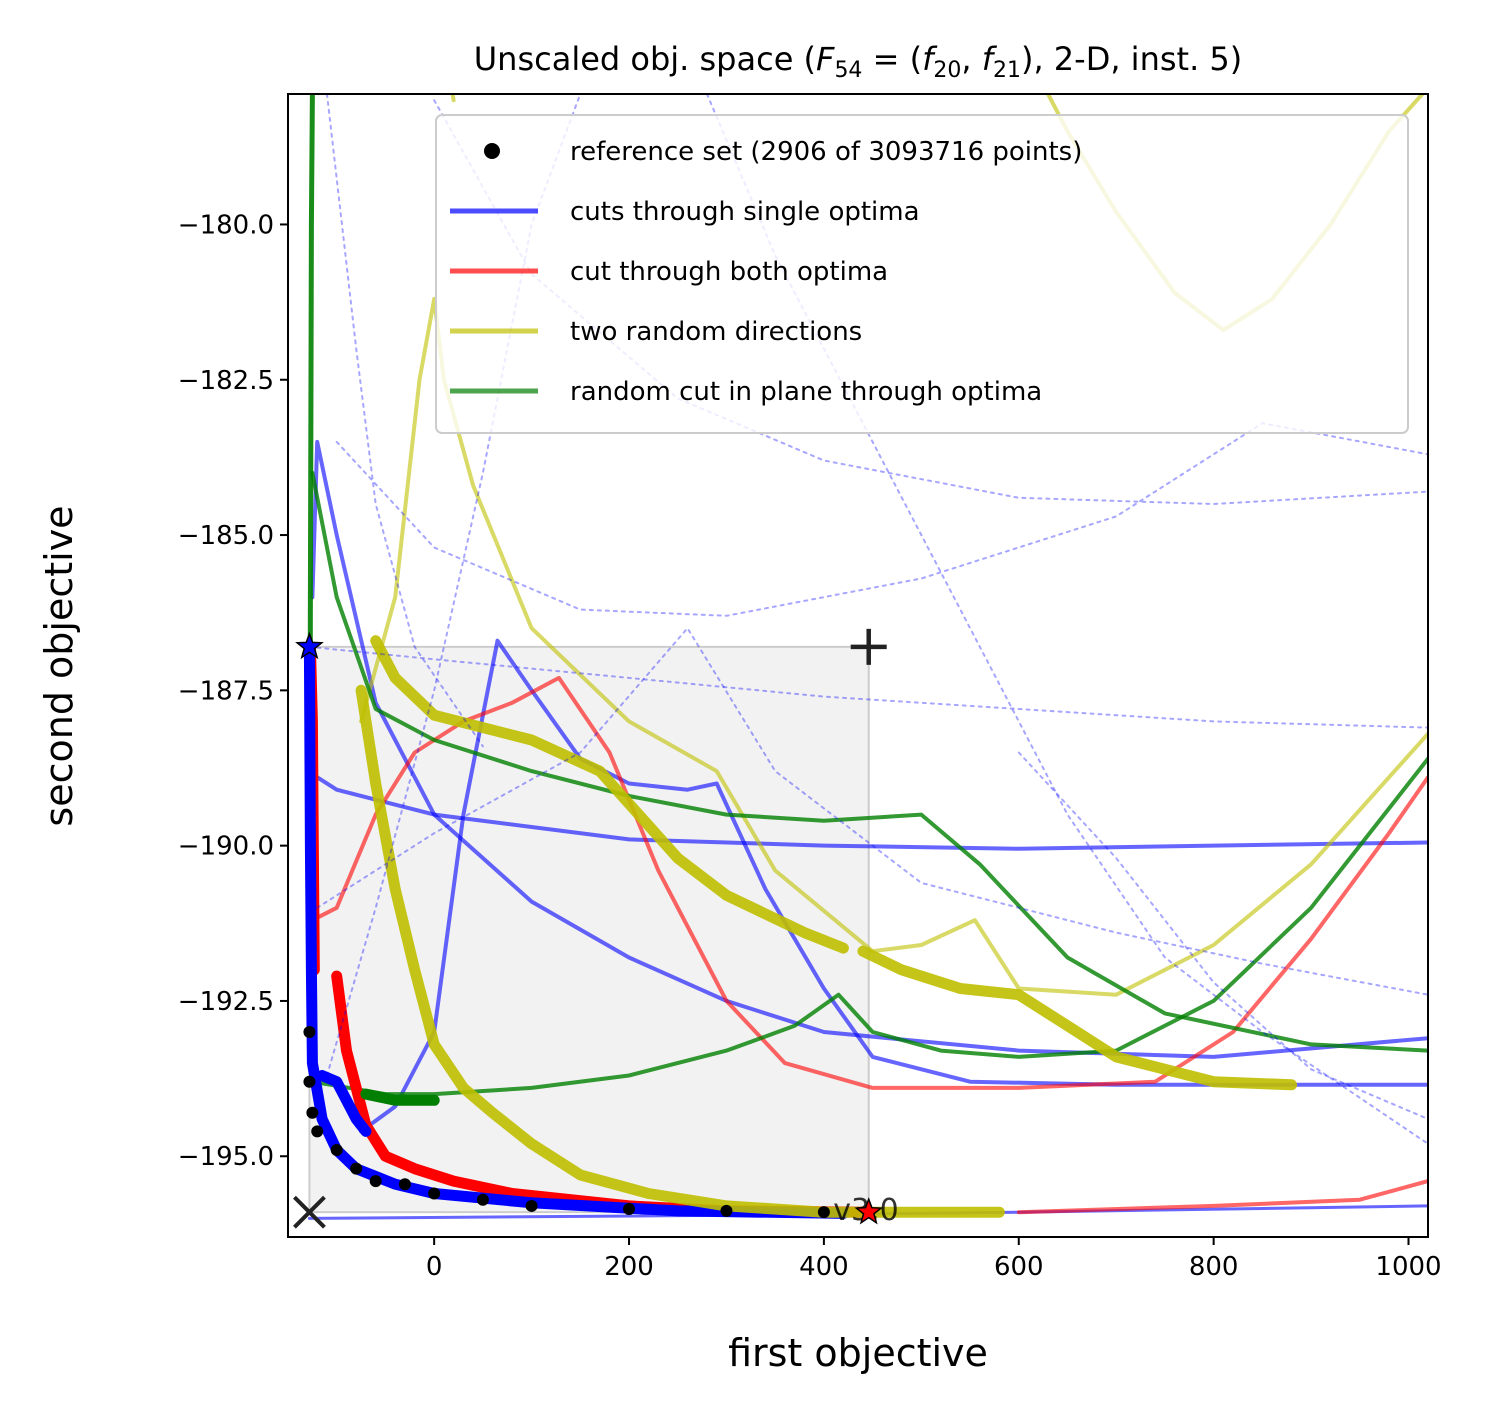 The width and height of the screenshot is (1493, 1410). Describe the element at coordinates (806, 392) in the screenshot. I see `legend-label: random cut in plane through optima` at that location.